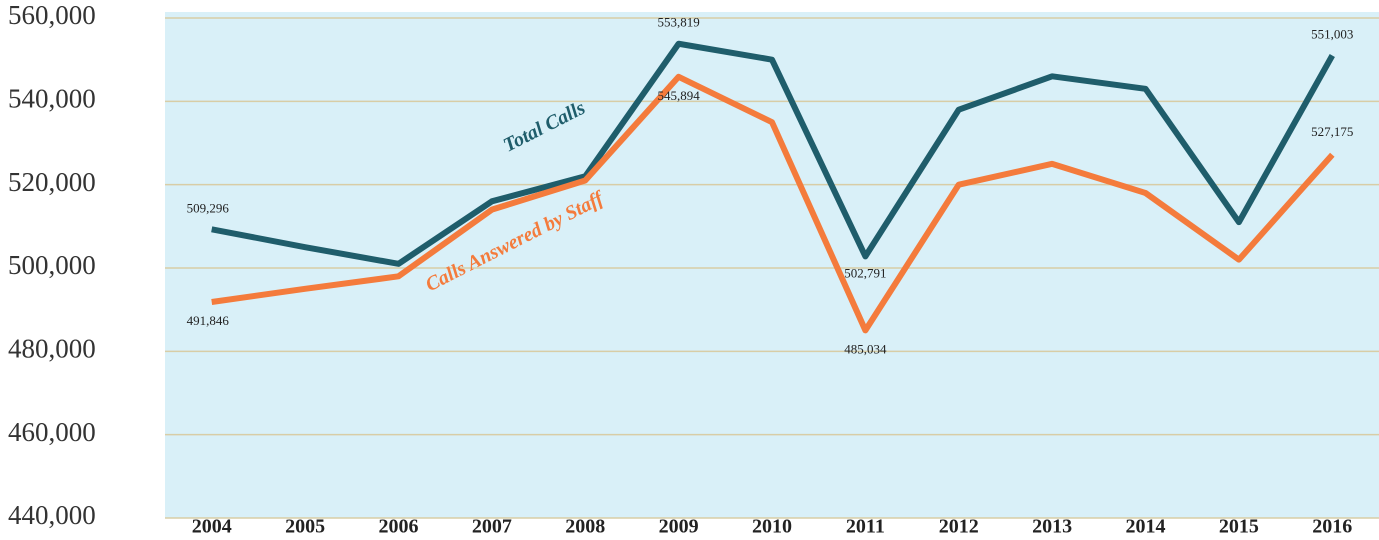 This screenshot has width=1379, height=540. What do you see at coordinates (678, 22) in the screenshot?
I see `value-label: 553,819` at bounding box center [678, 22].